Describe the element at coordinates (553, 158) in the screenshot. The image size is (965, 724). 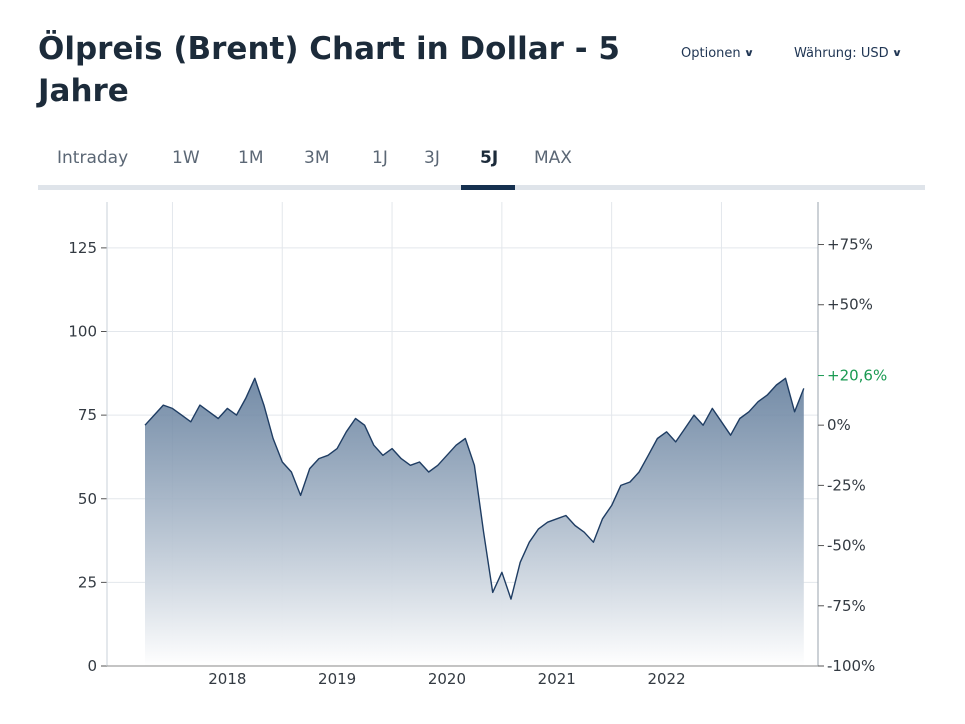
I see `tab-max: MAX` at that location.